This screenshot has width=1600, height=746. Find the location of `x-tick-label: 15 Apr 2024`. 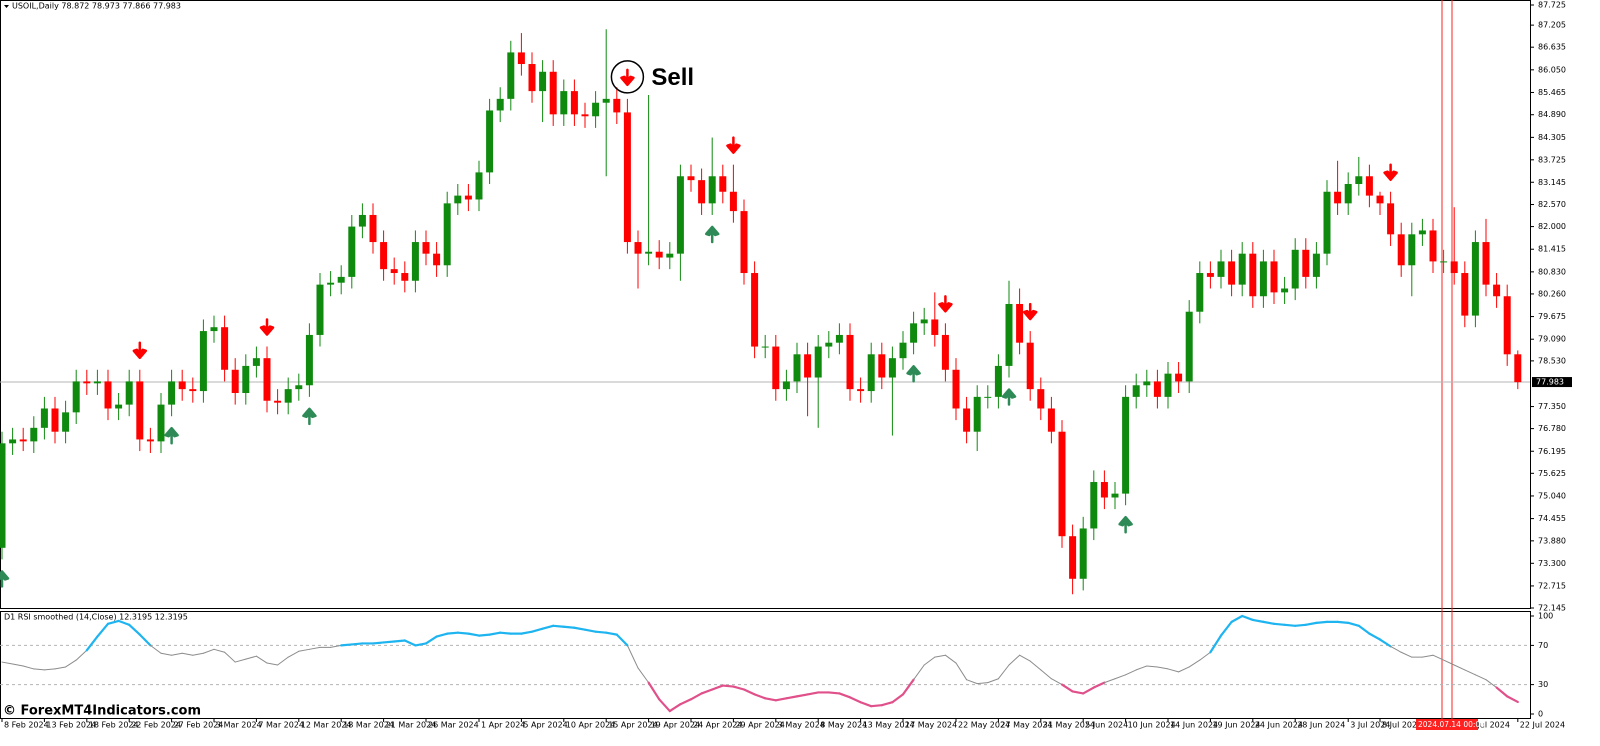

x-tick-label: 15 Apr 2024 is located at coordinates (632, 725).